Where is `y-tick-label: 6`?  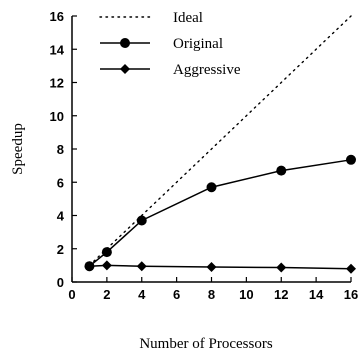 y-tick-label: 6 is located at coordinates (60, 182).